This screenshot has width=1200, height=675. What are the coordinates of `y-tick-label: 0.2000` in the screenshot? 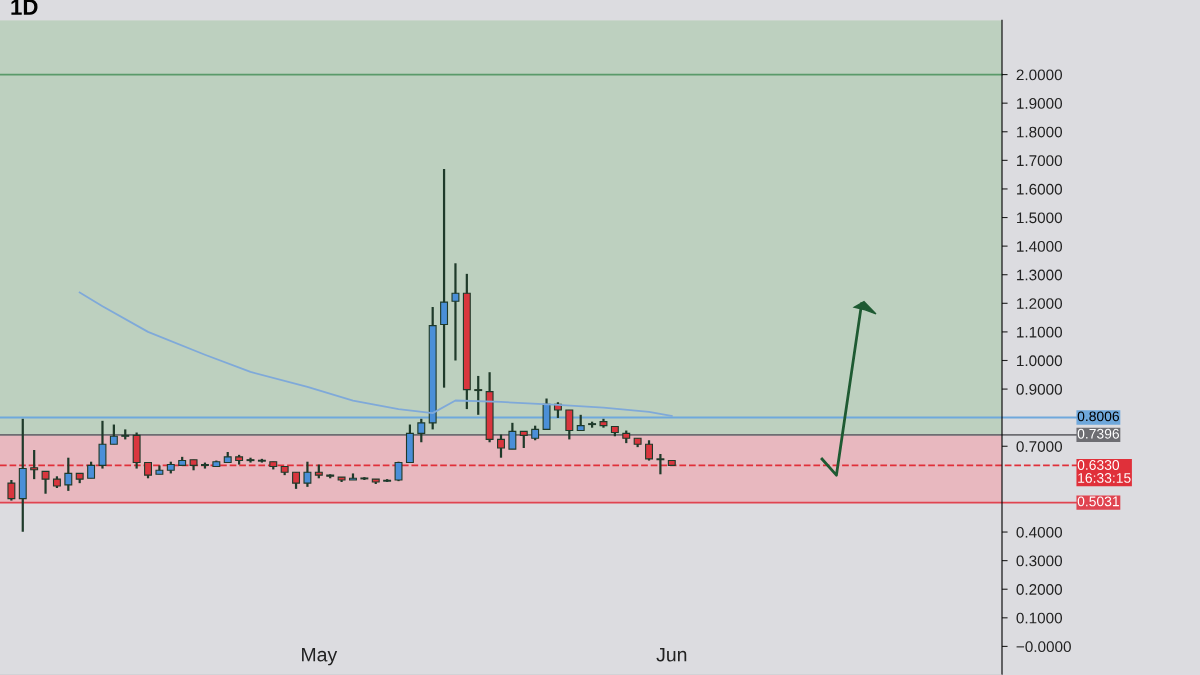 It's located at (1039, 589).